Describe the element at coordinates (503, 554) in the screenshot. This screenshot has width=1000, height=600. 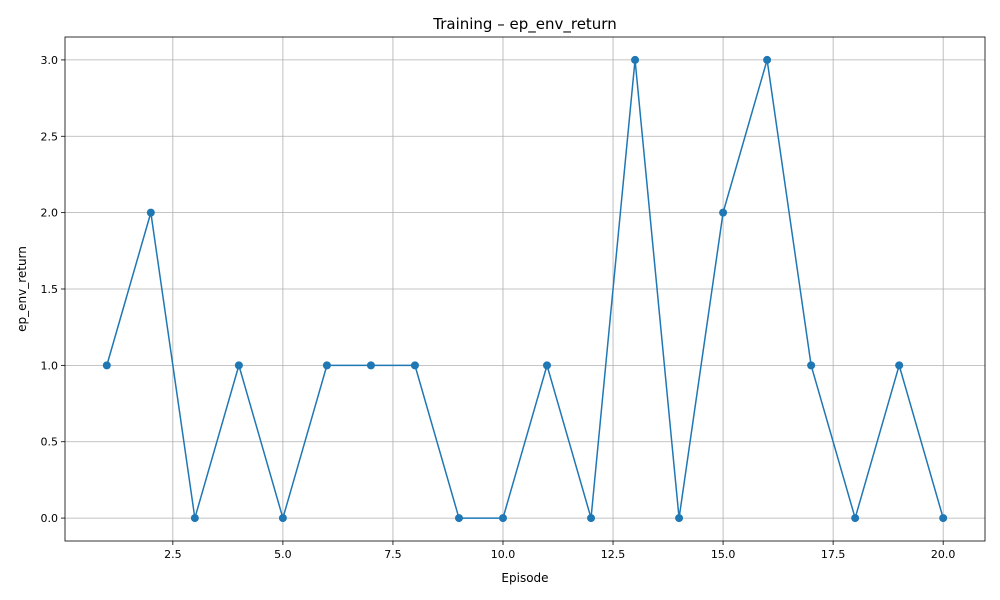
I see `x-tick-label: 10.0` at that location.